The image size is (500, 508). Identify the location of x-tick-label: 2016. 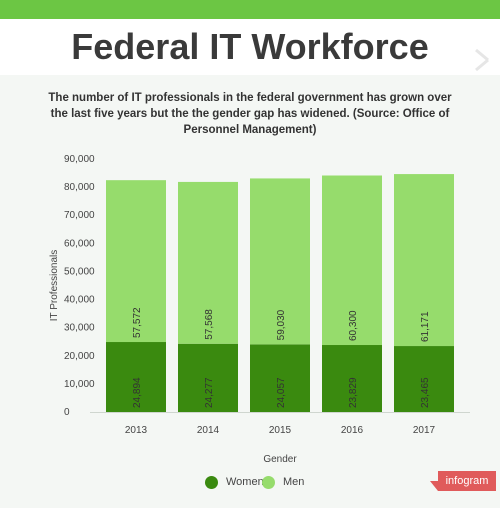
(352, 430).